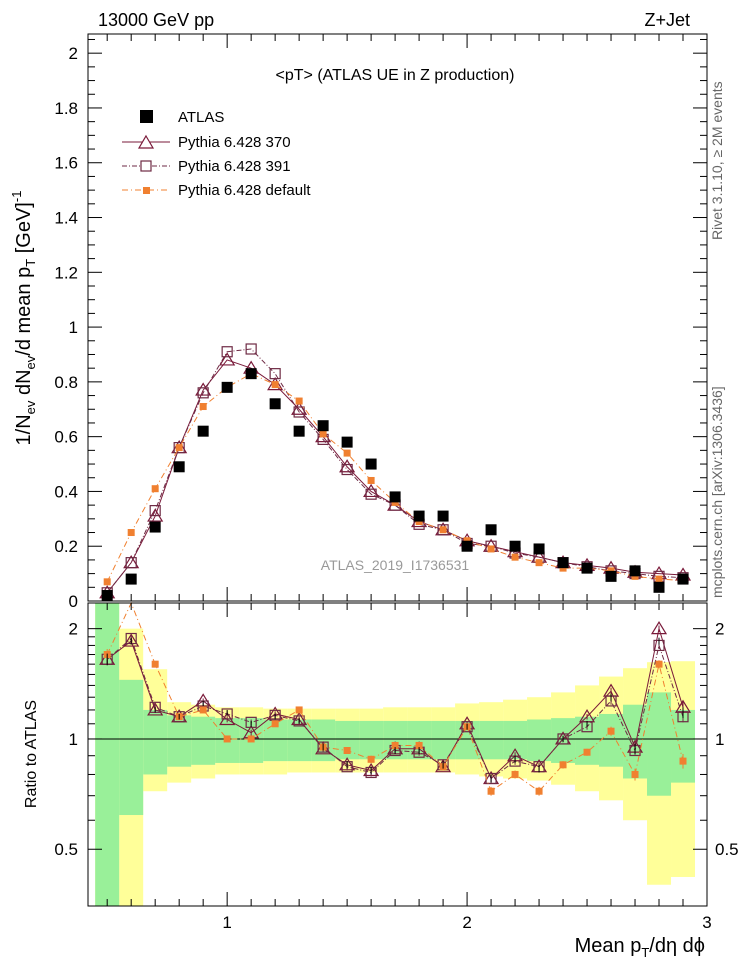  What do you see at coordinates (66, 218) in the screenshot?
I see `main-ytick-label: 1.4` at bounding box center [66, 218].